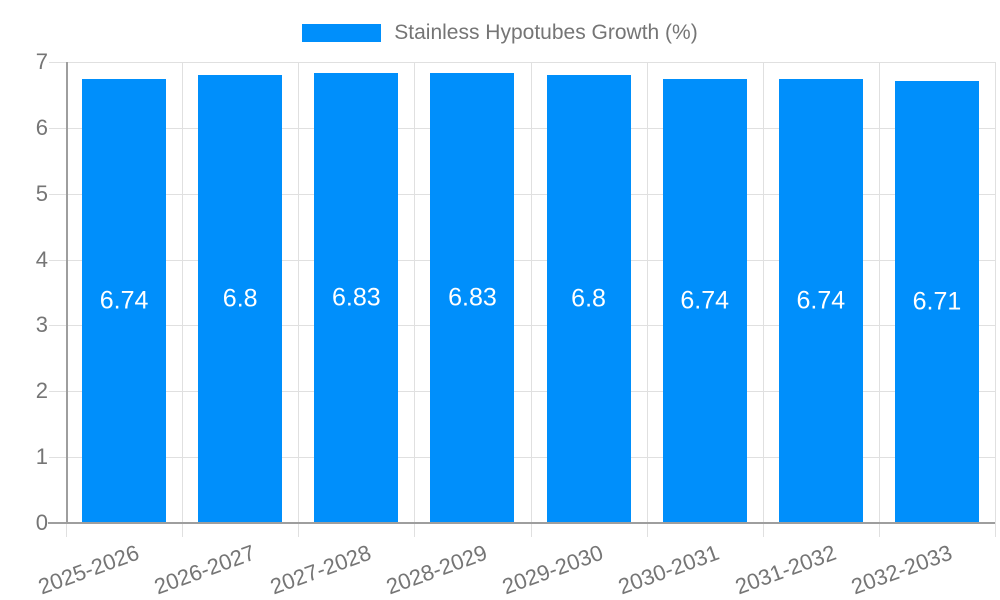 The width and height of the screenshot is (1000, 600). What do you see at coordinates (88, 569) in the screenshot?
I see `x-tick-label: 2025-2026` at bounding box center [88, 569].